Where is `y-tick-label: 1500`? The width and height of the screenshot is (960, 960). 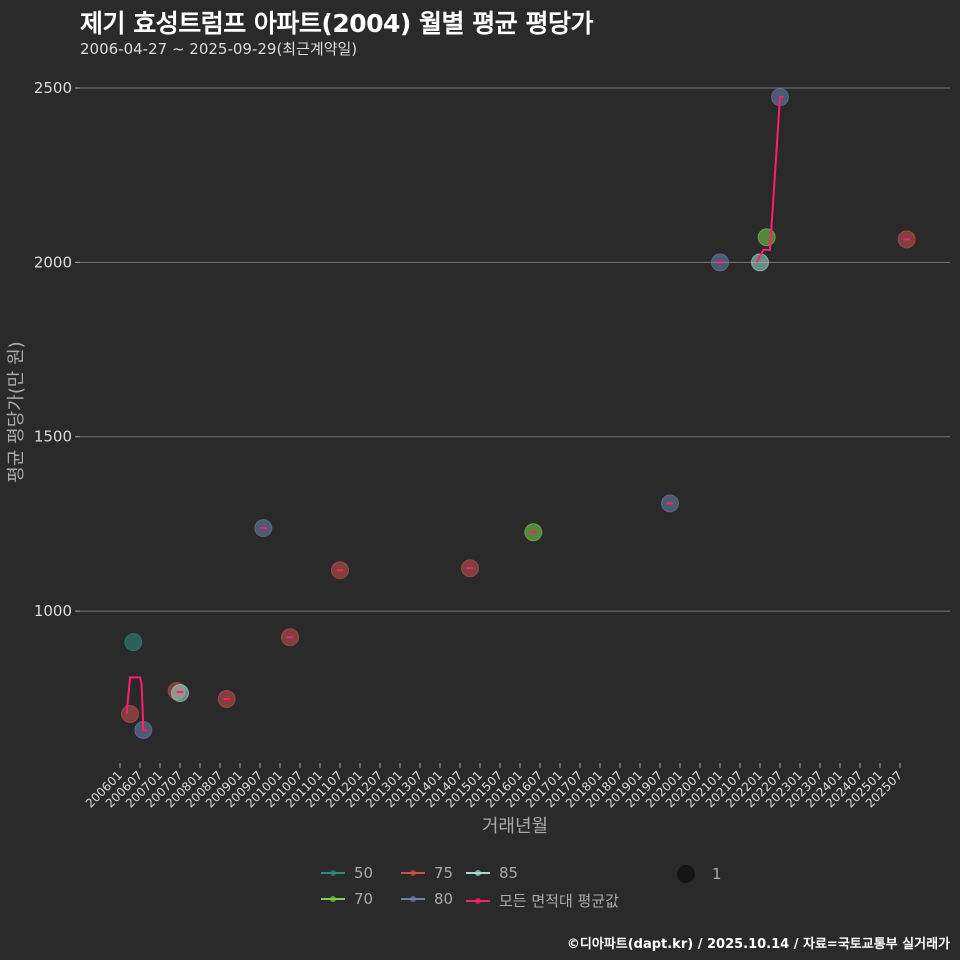
y-tick-label: 1500 is located at coordinates (53, 437).